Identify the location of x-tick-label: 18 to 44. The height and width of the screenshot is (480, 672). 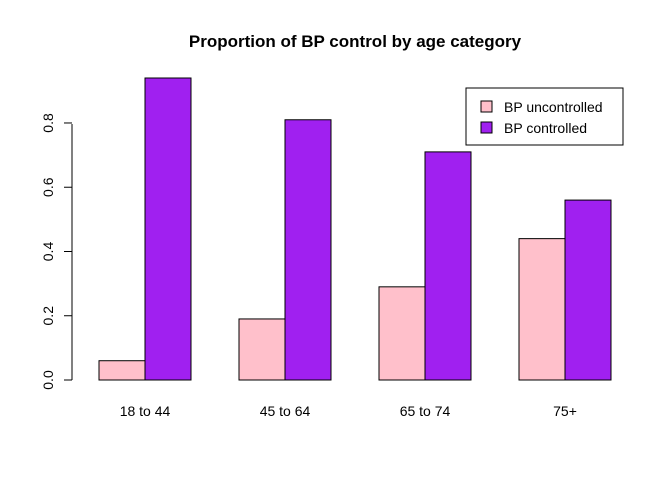
(145, 411).